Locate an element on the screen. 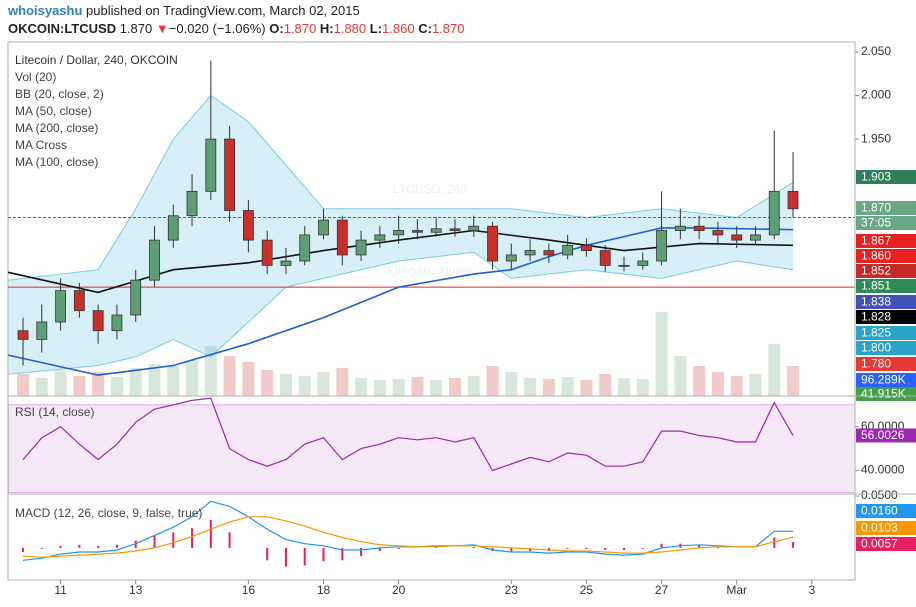 This screenshot has width=916, height=607. x-tick-label: 27 is located at coordinates (662, 590).